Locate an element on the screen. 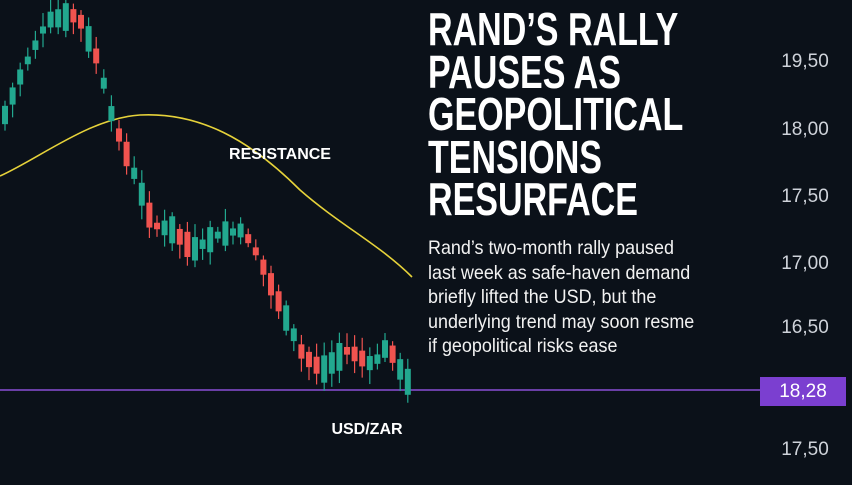 The image size is (852, 485). summary-line: if geopolitical risks ease is located at coordinates (523, 346).